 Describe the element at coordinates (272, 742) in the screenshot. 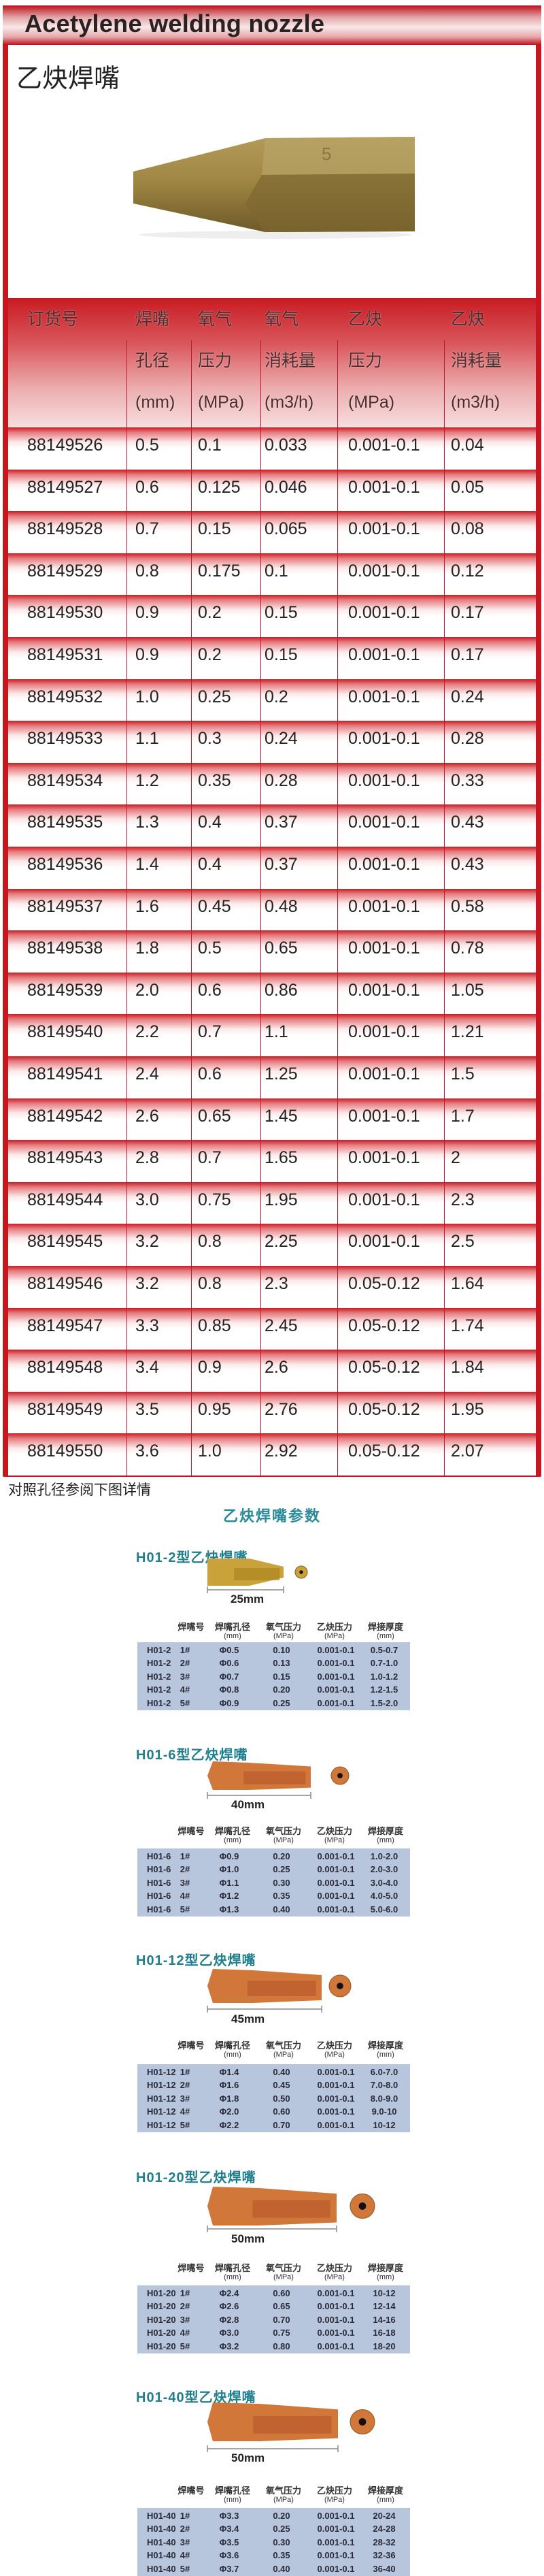

I see `table-row: 88149533 1.1 0.3 0.24 0.001-0.1 0.28` at that location.